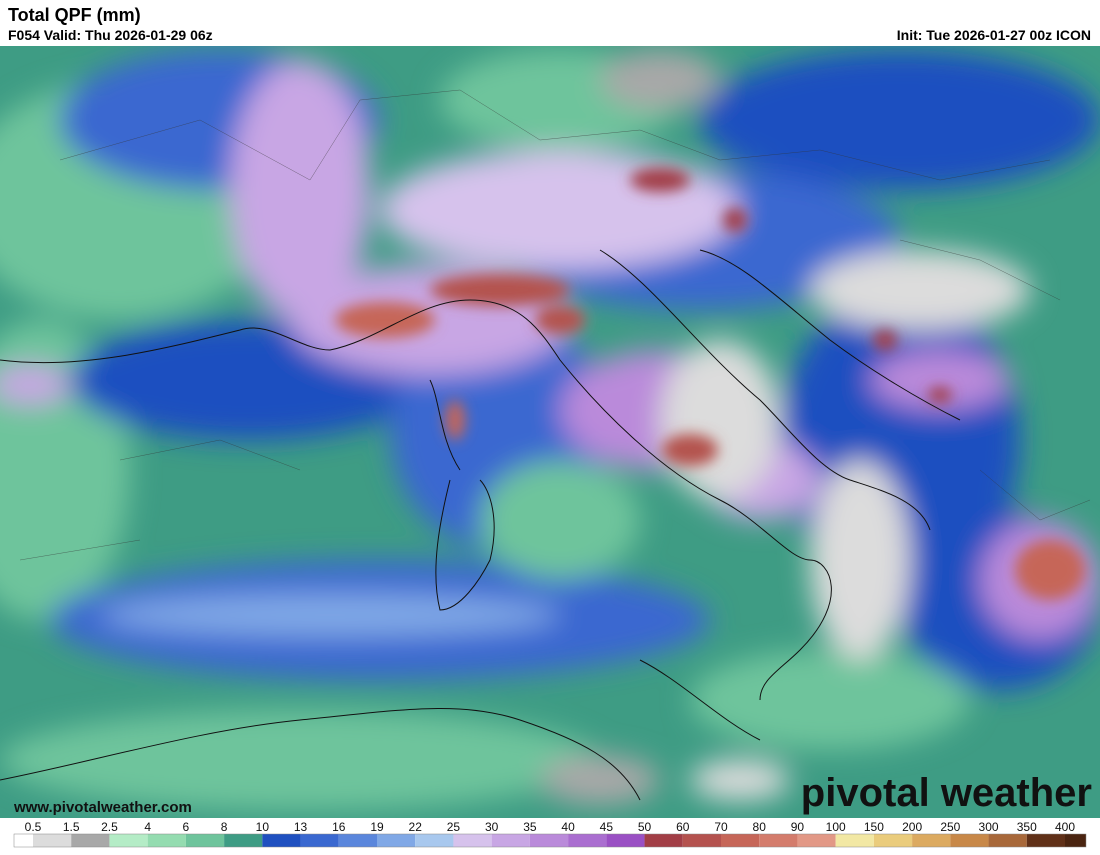 The image size is (1100, 855). I want to click on watermark-brand: pivotal weather, so click(946, 793).